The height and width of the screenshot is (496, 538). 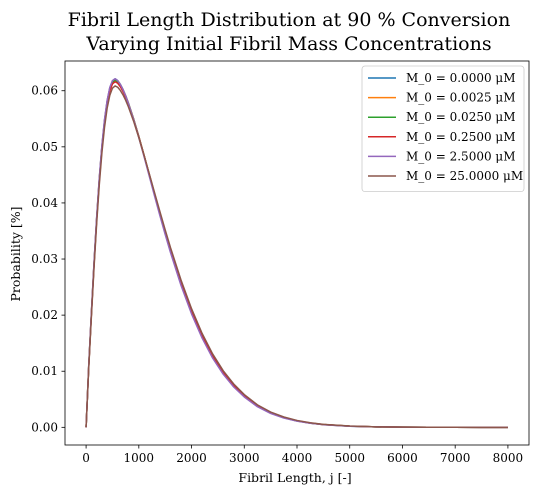 I want to click on y-tick-label: 0.01, so click(x=44, y=371).